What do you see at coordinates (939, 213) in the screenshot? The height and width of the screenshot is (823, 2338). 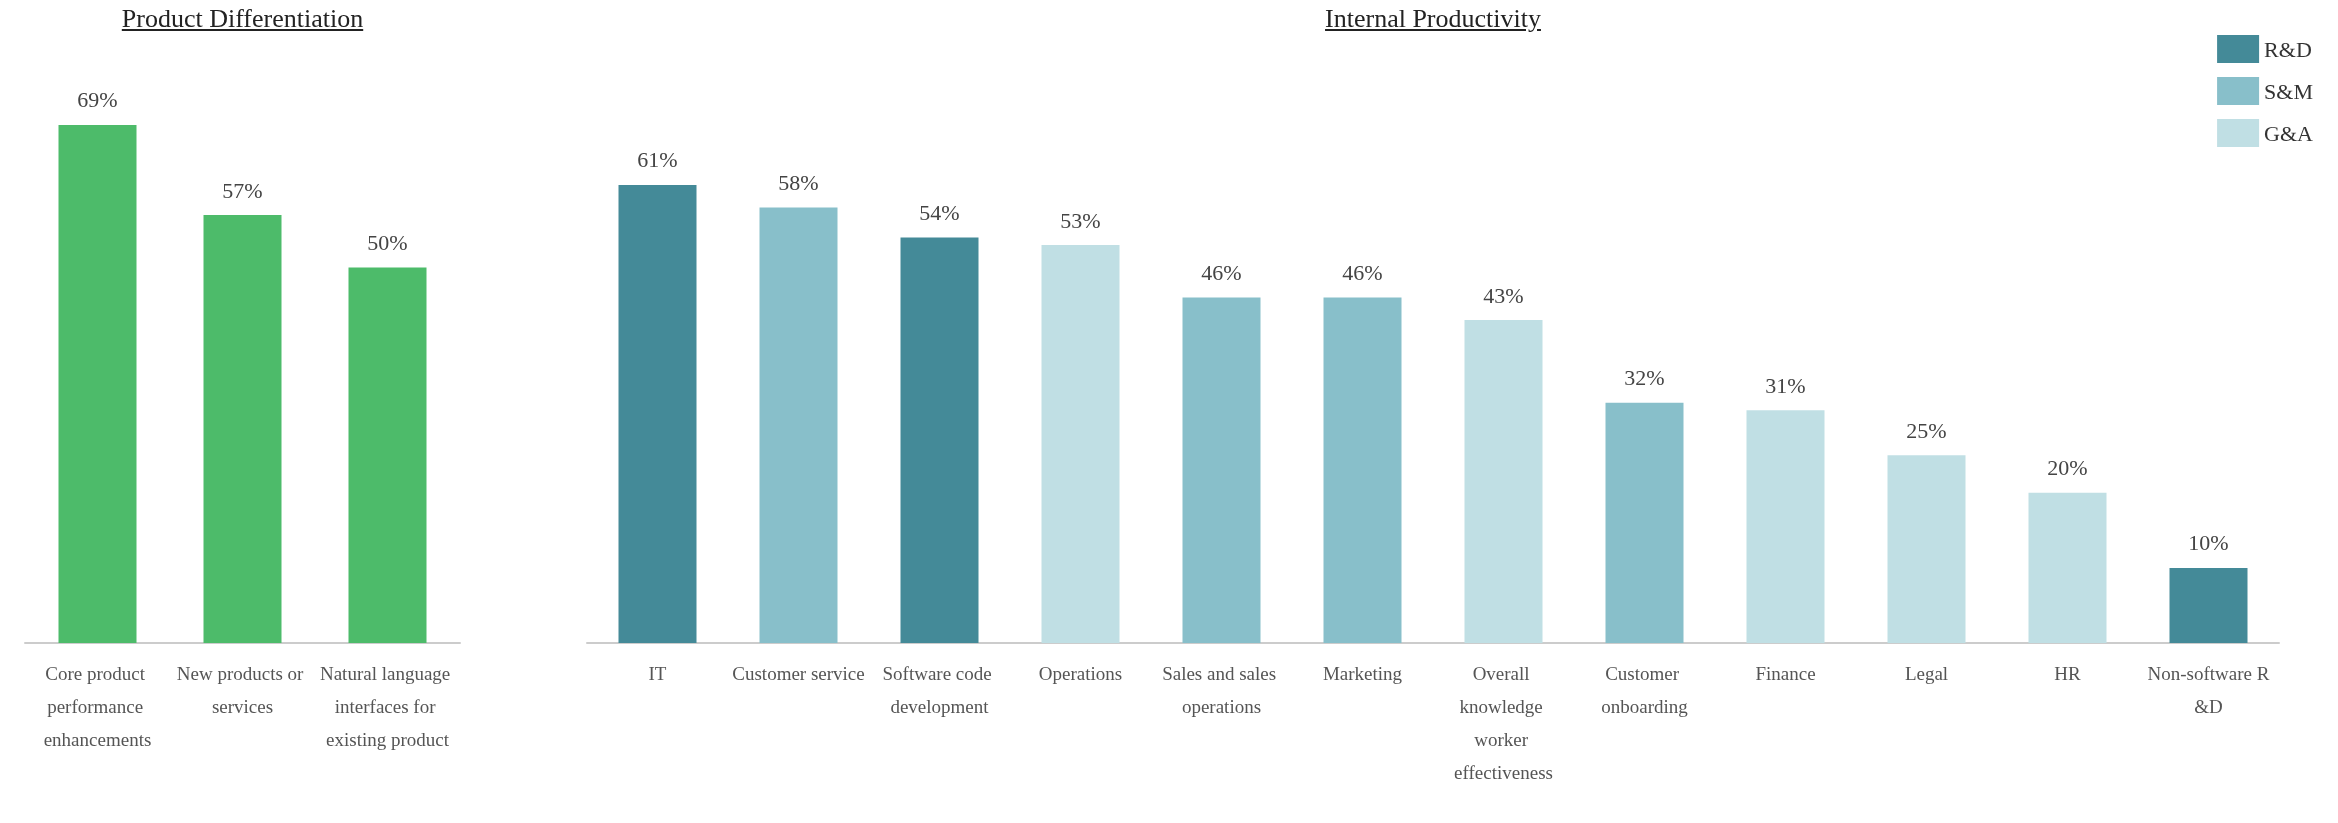 I see `data-label: 54%` at bounding box center [939, 213].